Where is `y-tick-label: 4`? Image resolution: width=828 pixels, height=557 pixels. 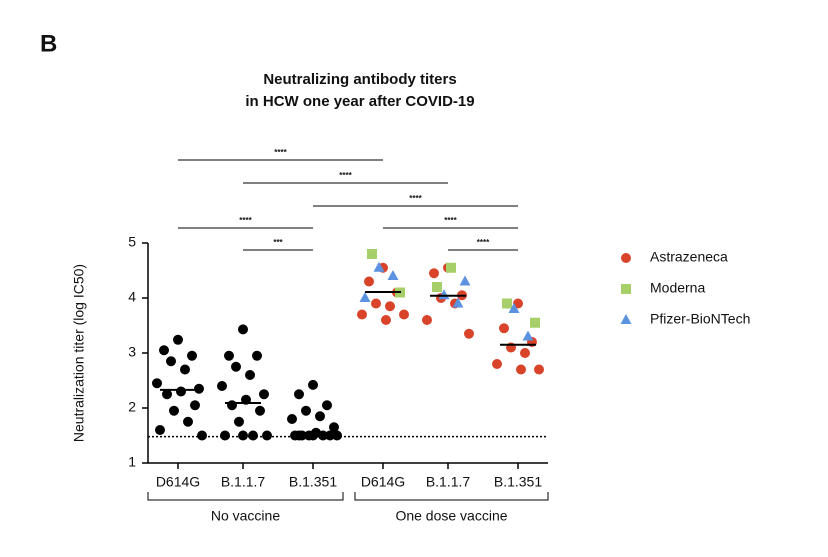
y-tick-label: 4 is located at coordinates (132, 297).